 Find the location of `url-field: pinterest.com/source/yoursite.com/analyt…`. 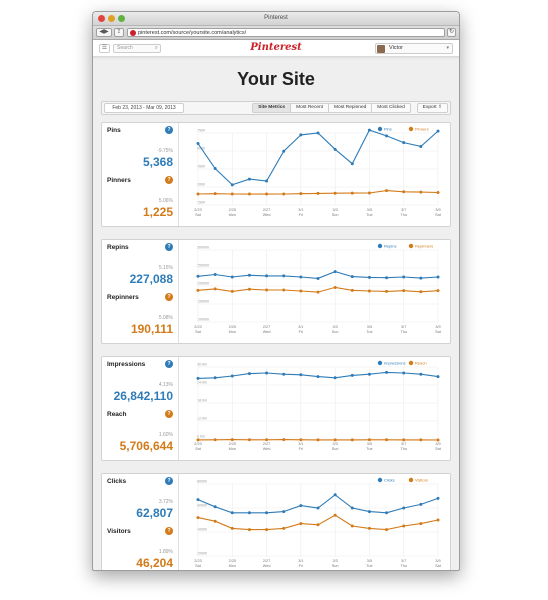

url-field: pinterest.com/source/yoursite.com/analyt… is located at coordinates (286, 32).